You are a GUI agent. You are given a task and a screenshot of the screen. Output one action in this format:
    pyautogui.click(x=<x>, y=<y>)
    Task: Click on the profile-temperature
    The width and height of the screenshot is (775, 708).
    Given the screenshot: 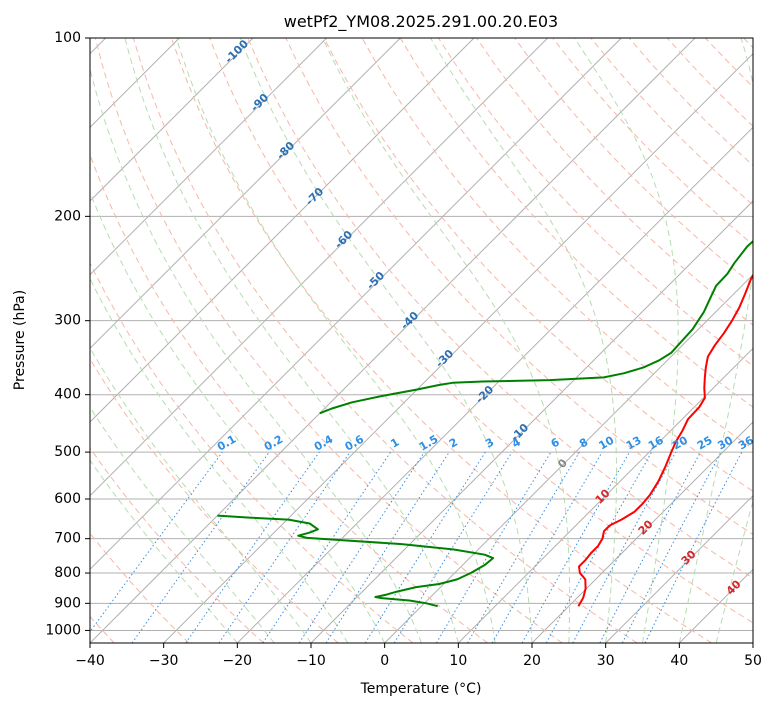 What is the action you would take?
    pyautogui.click(x=665, y=440)
    